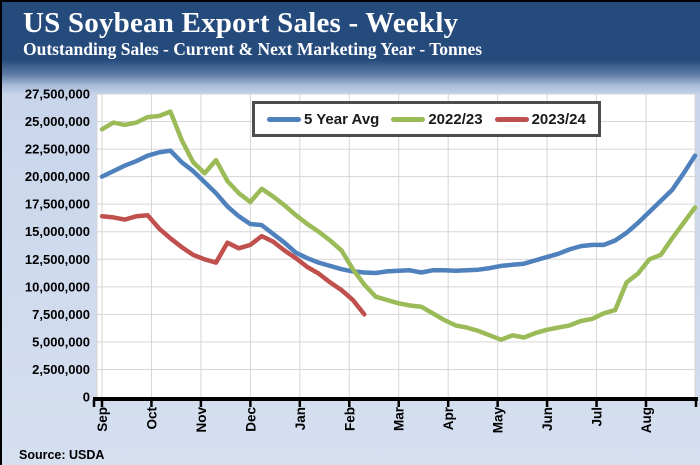  Describe the element at coordinates (597, 417) in the screenshot. I see `svg-text: Jul` at that location.